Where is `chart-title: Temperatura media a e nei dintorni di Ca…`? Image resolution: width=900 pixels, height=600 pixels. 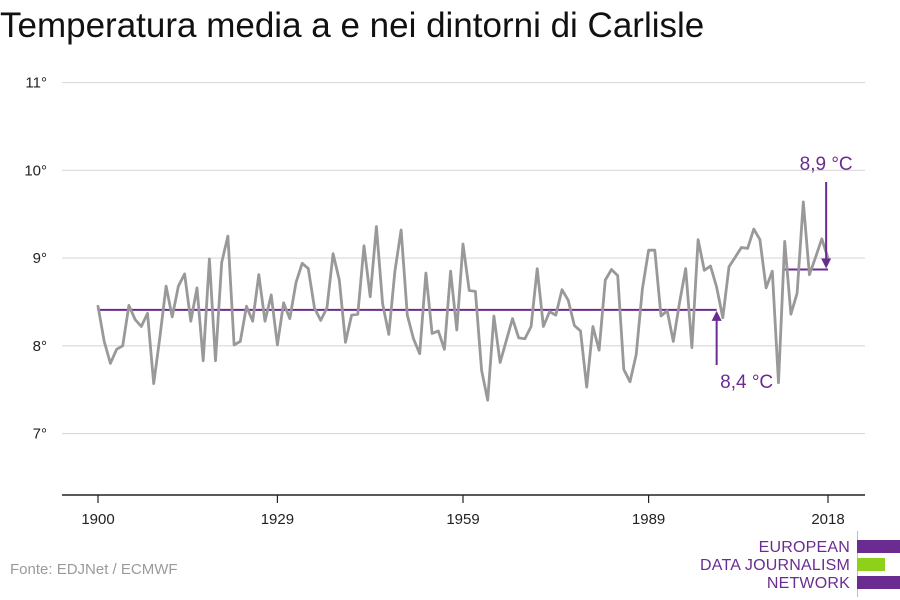 chart-title: Temperatura media a e nei dintorni di Ca… is located at coordinates (352, 25).